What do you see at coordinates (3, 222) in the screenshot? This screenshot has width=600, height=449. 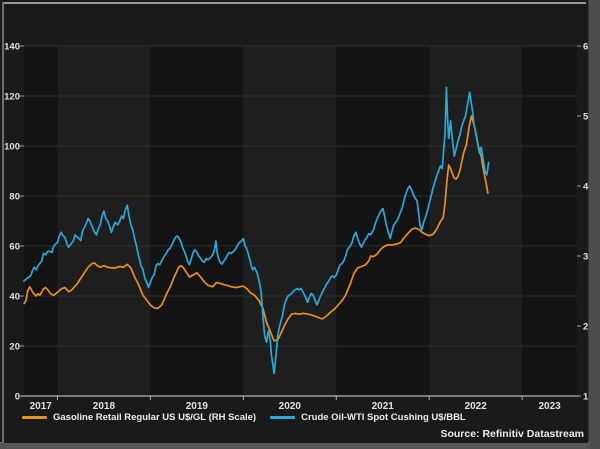 I see `window-border-left` at bounding box center [3, 222].